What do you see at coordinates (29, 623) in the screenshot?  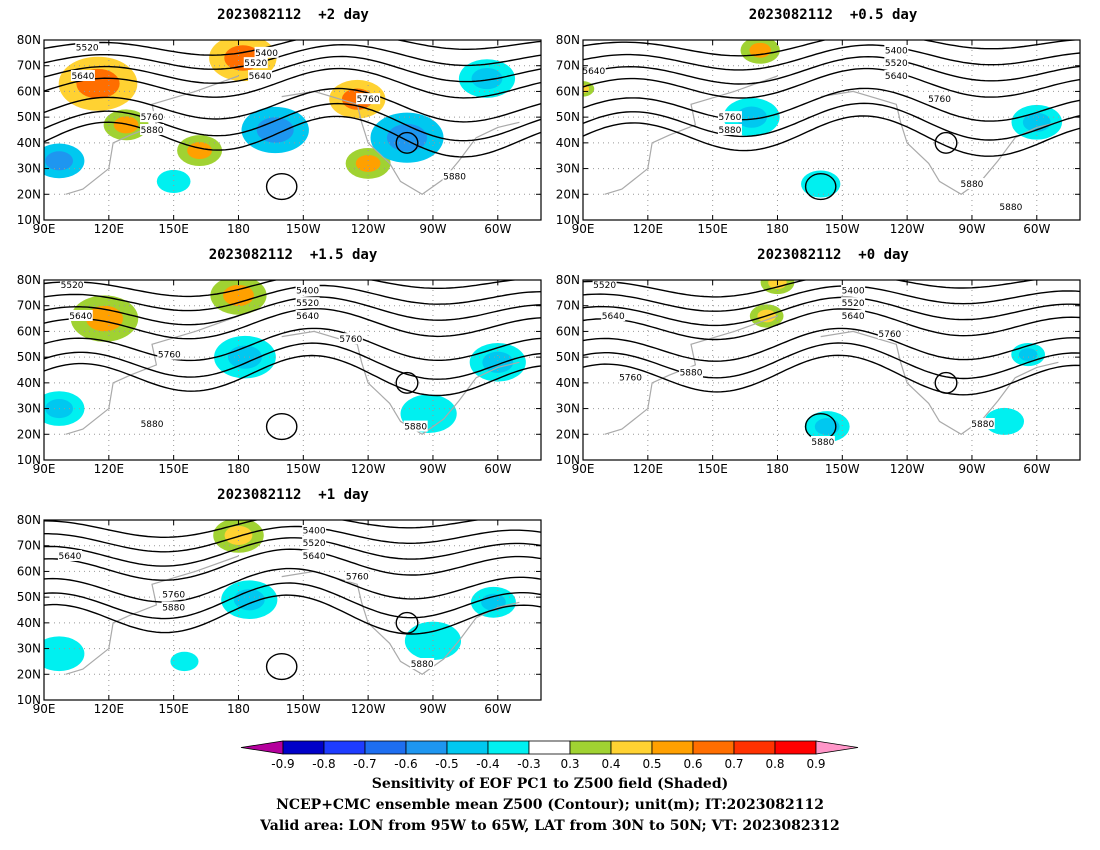 I see `lat-tick-label: 40N` at bounding box center [29, 623].